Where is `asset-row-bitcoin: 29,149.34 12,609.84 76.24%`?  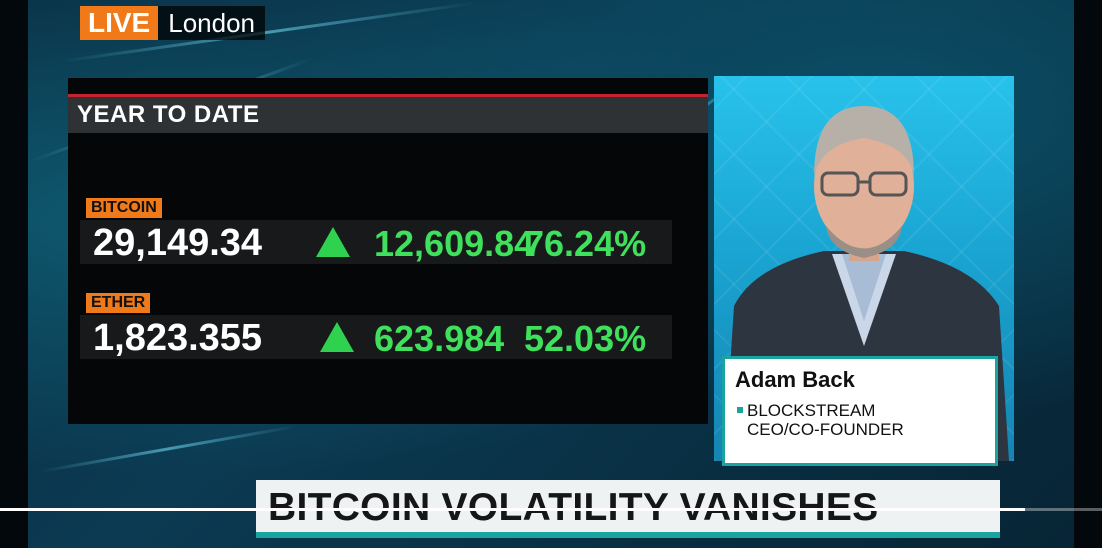 asset-row-bitcoin: 29,149.34 12,609.84 76.24% is located at coordinates (376, 242).